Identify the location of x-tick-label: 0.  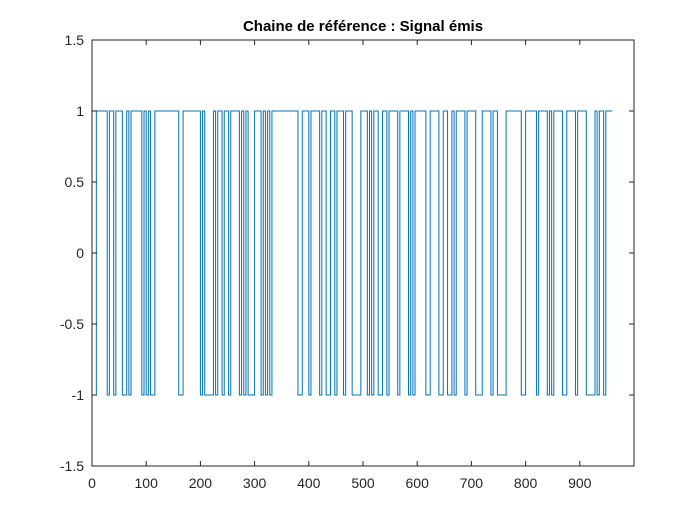
(92, 483).